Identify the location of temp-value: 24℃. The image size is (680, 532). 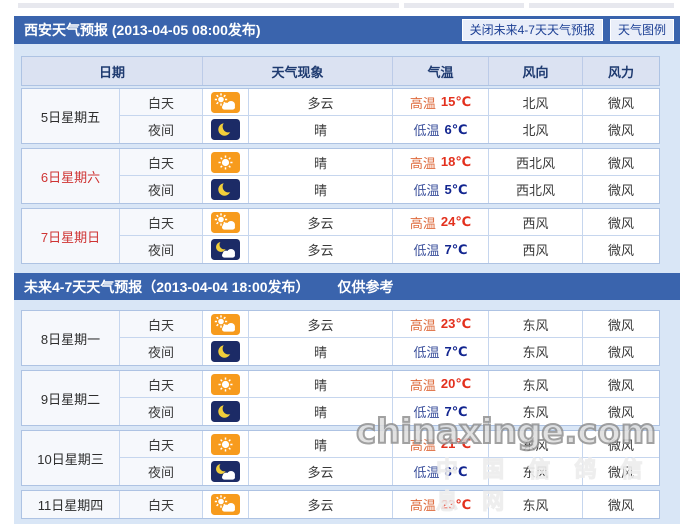
(456, 221).